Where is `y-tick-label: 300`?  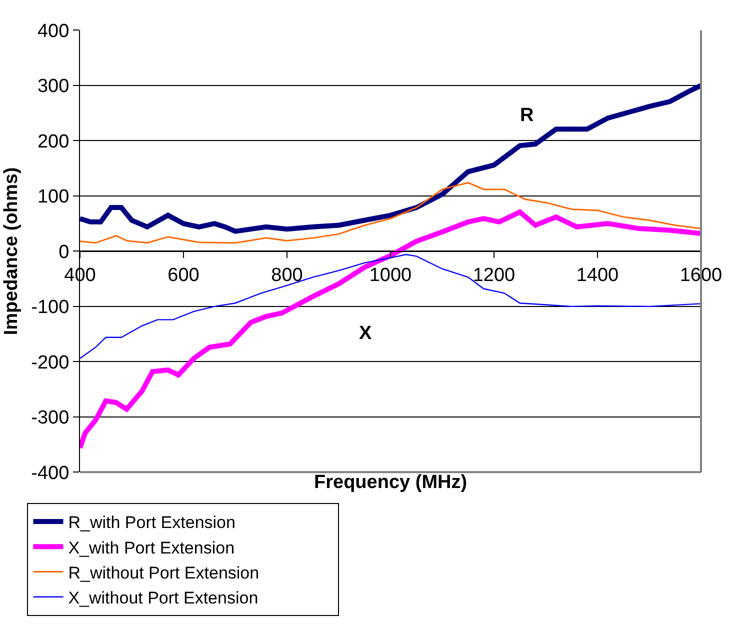
y-tick-label: 300 is located at coordinates (53, 87).